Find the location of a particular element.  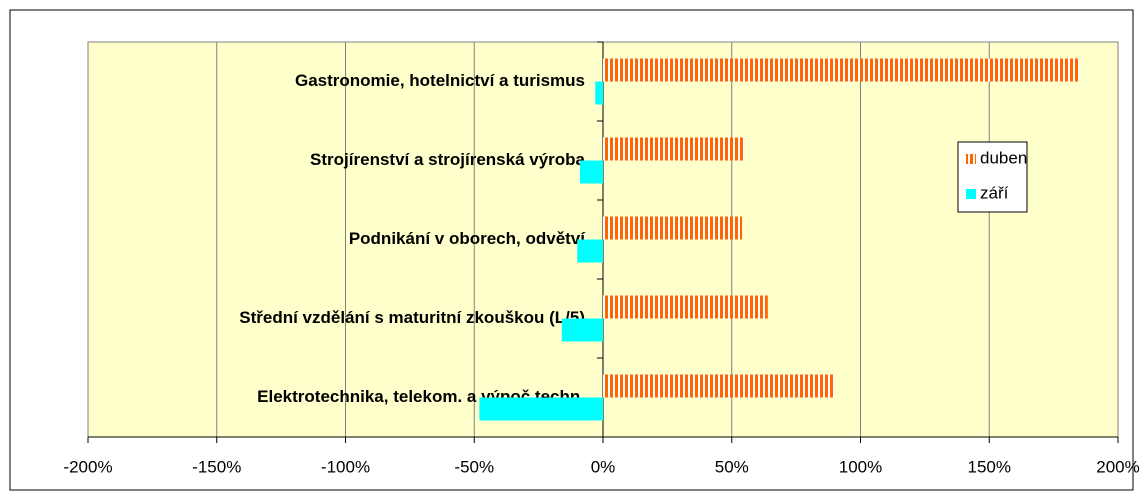

category-label: Strojírenství a strojírenská výroba is located at coordinates (447, 159).